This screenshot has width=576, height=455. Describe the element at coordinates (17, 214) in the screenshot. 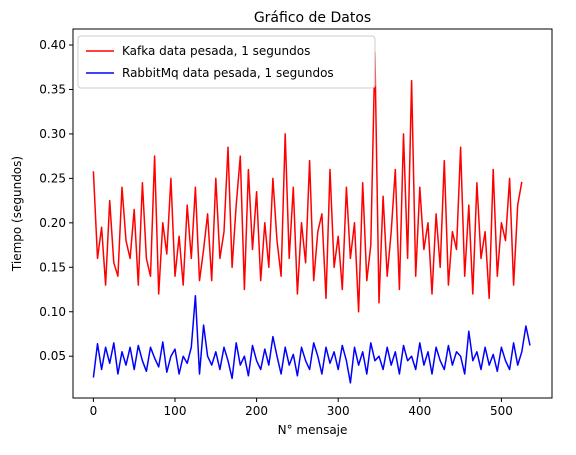

I see `y-axis-label: Tiempo (segundos)` at that location.